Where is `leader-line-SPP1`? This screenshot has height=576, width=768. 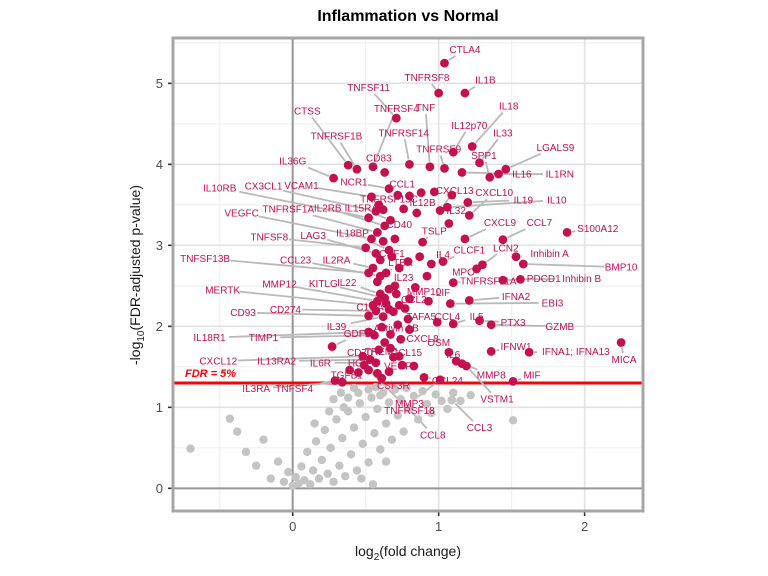
leader-line-SPP1 is located at coordinates (487, 167).